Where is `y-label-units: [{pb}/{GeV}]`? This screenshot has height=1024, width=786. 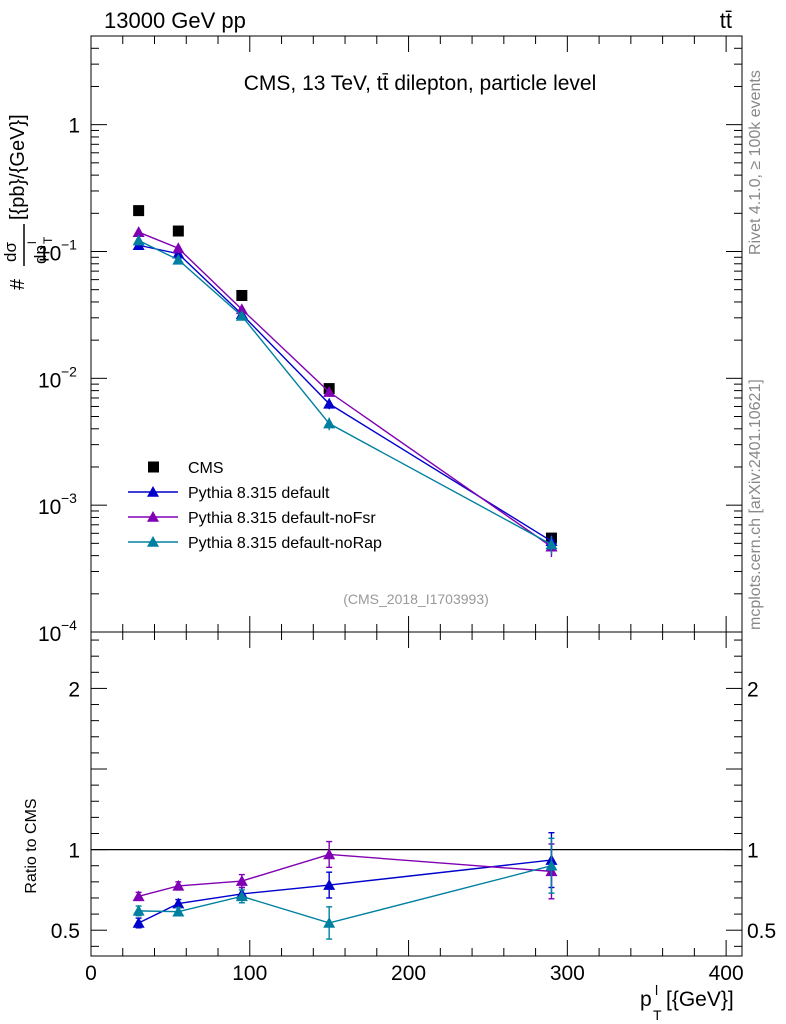
y-label-units: [{pb}/{GeV}] is located at coordinates (18, 167).